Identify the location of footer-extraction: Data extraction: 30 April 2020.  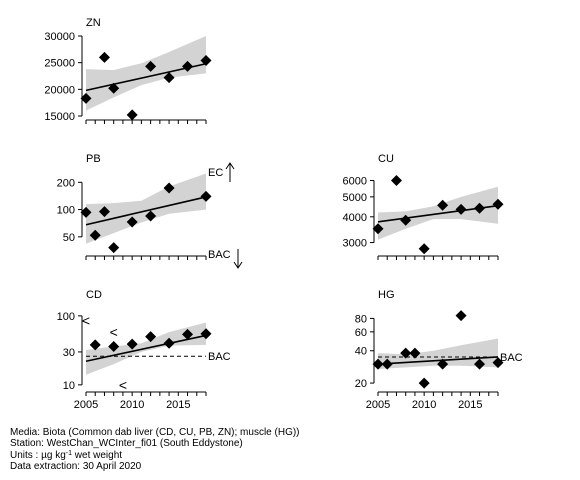
(76, 466).